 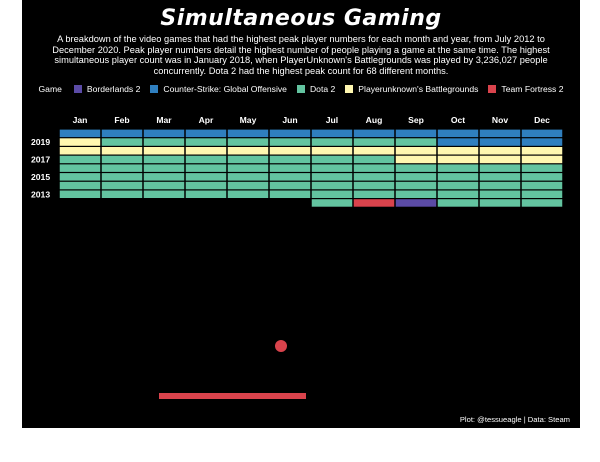 What do you see at coordinates (301, 18) in the screenshot?
I see `chart-title: Simultaneous Gaming` at bounding box center [301, 18].